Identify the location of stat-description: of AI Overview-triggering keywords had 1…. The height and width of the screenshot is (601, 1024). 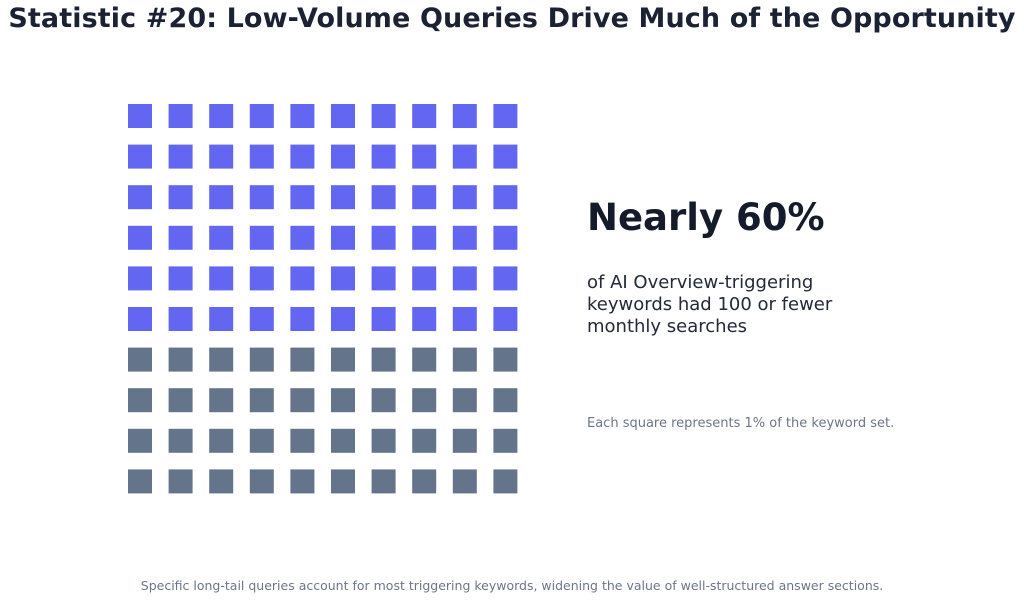
(710, 304).